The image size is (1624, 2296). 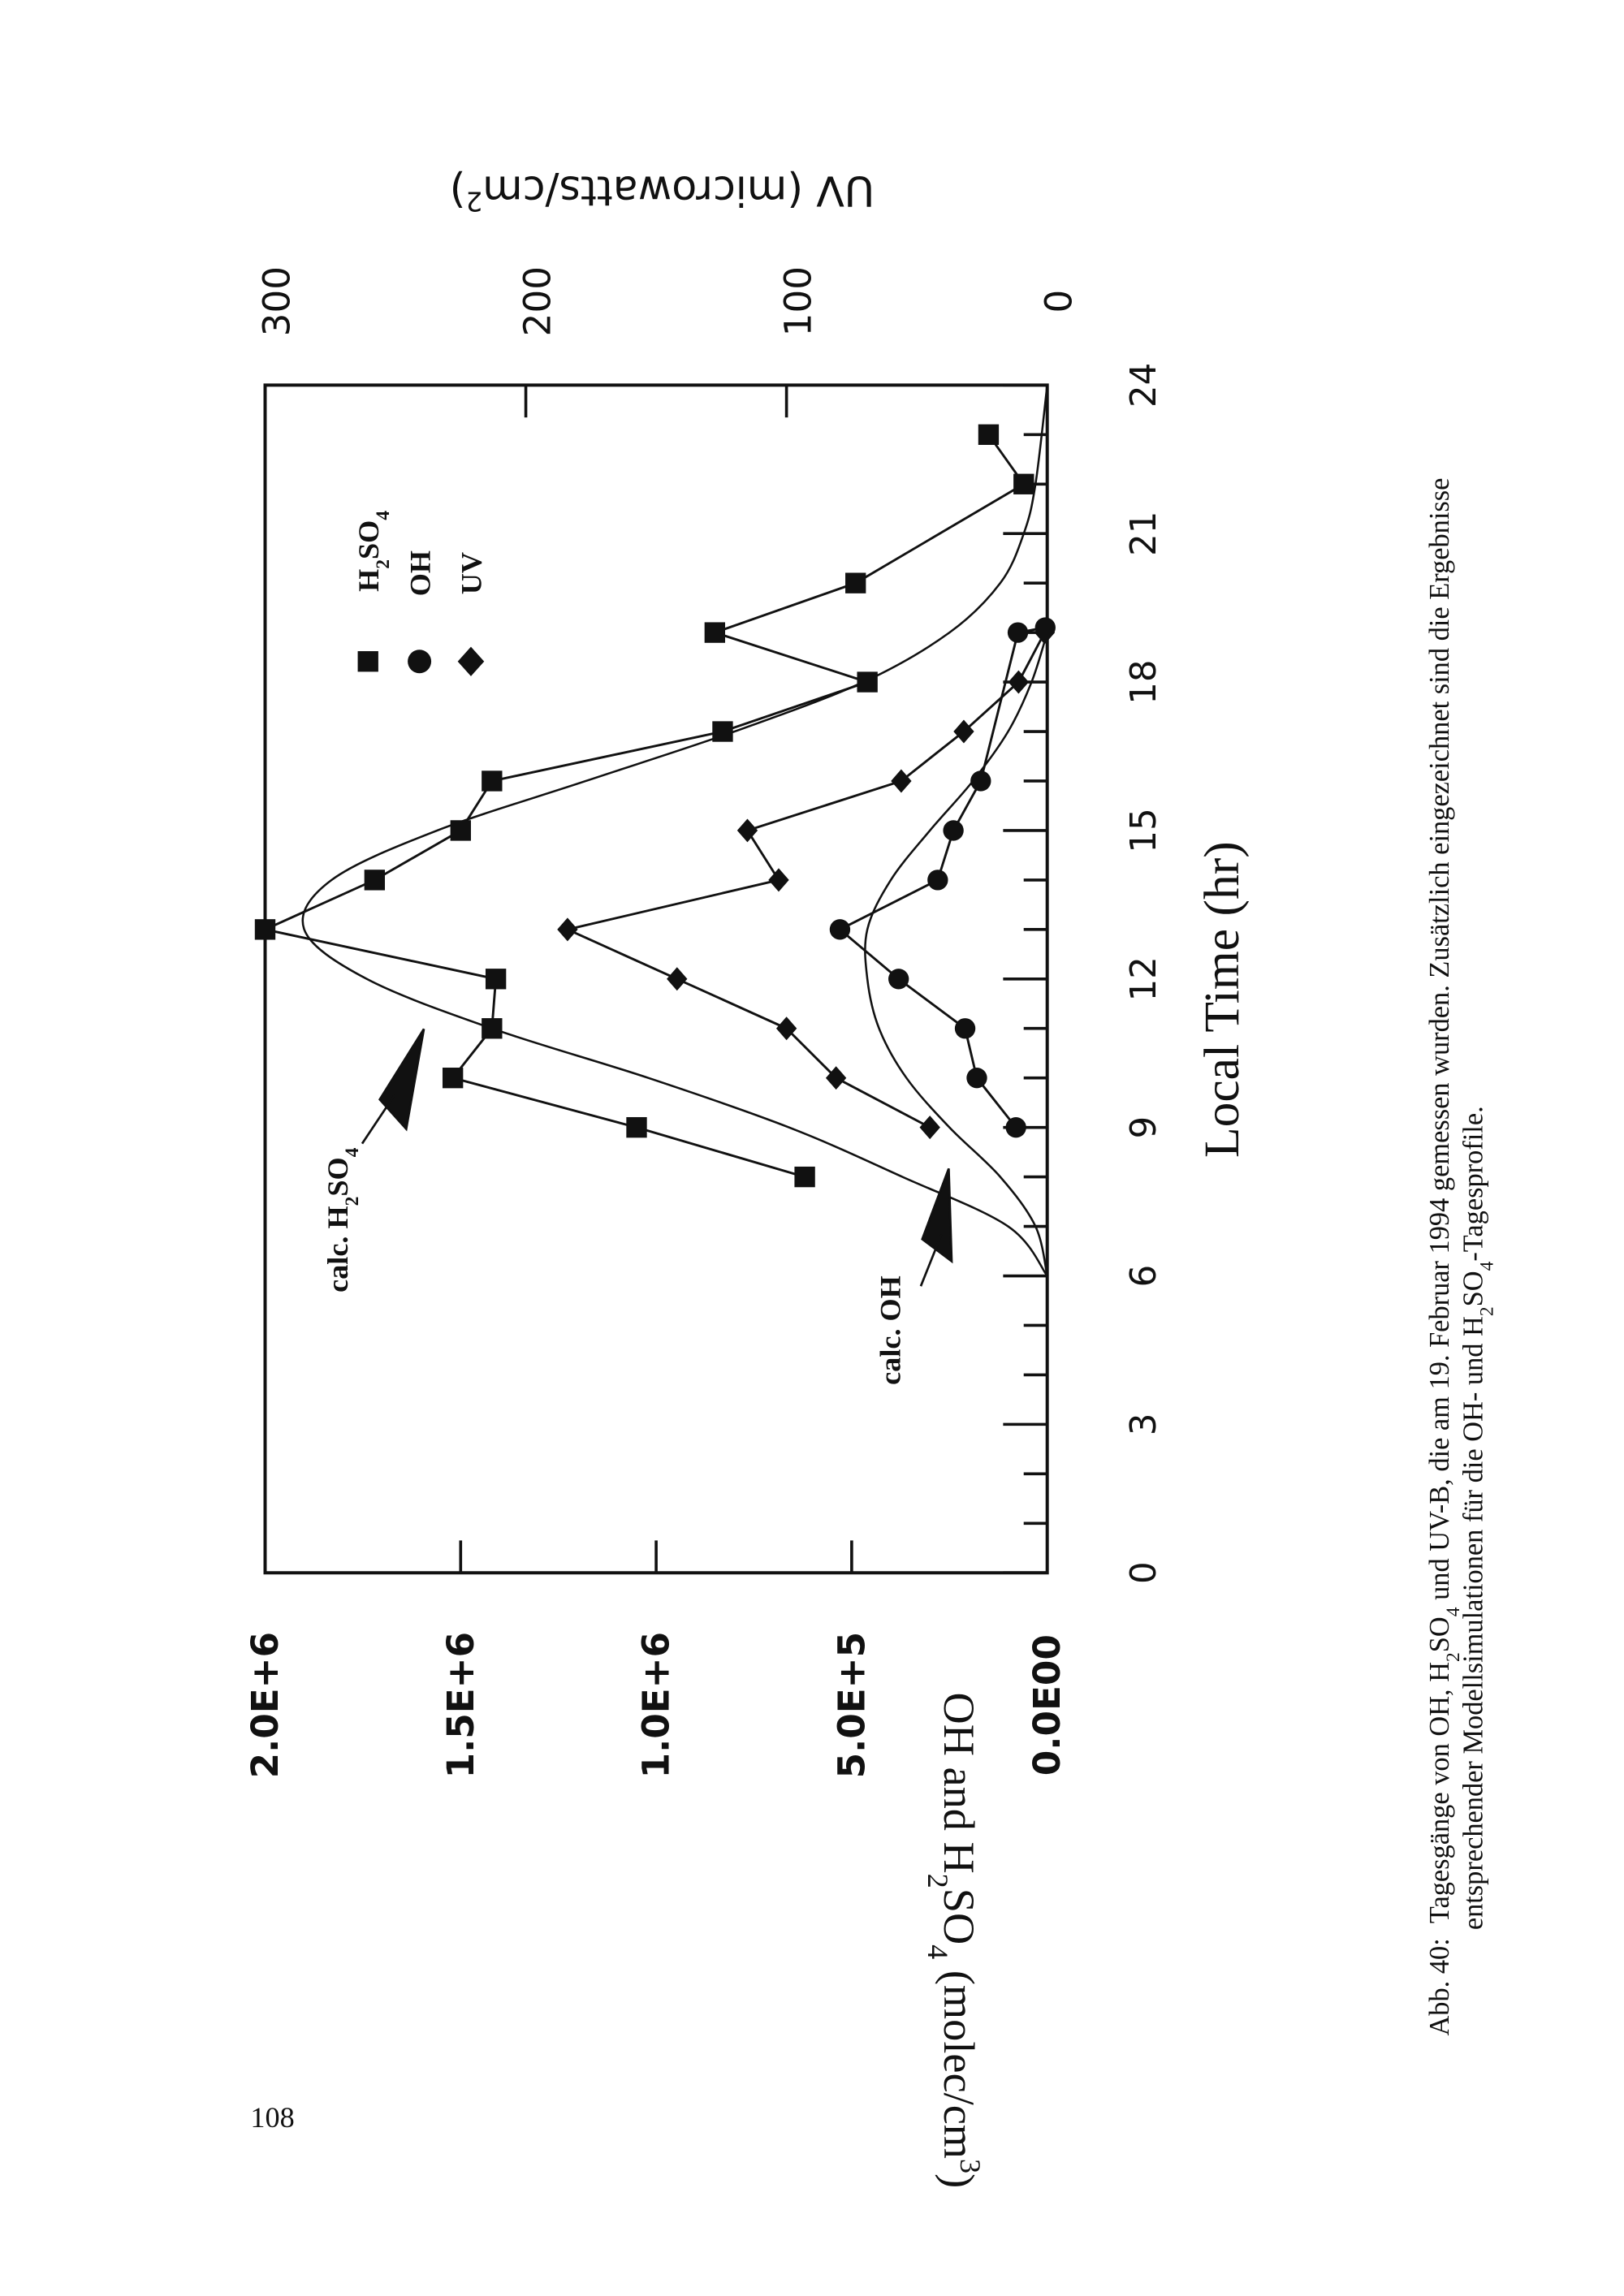 I want to click on calc-oh-curve, so click(x=956, y=954).